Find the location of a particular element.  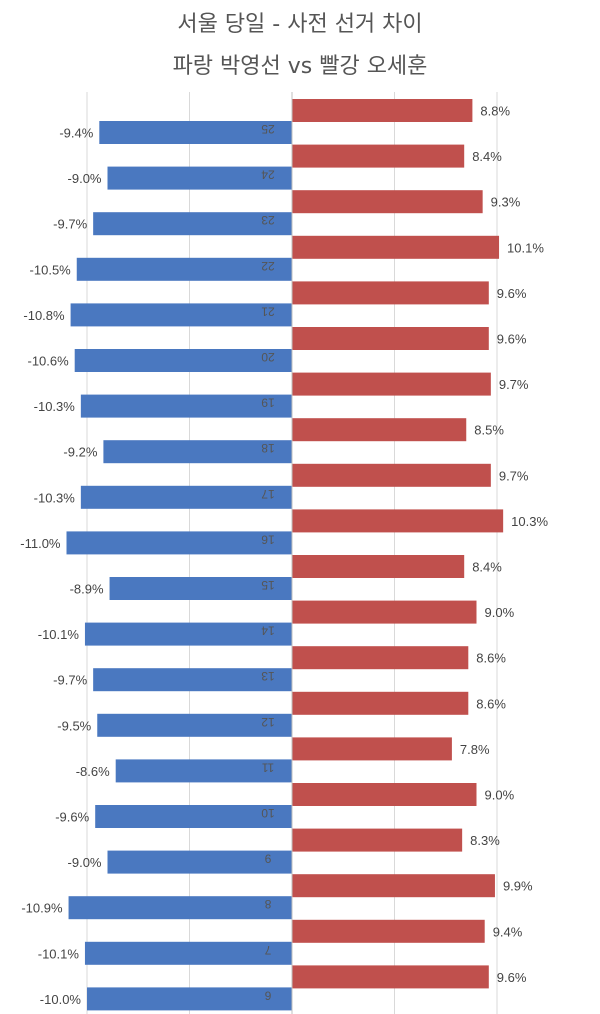

red-value-label: 9.0% is located at coordinates (500, 795).